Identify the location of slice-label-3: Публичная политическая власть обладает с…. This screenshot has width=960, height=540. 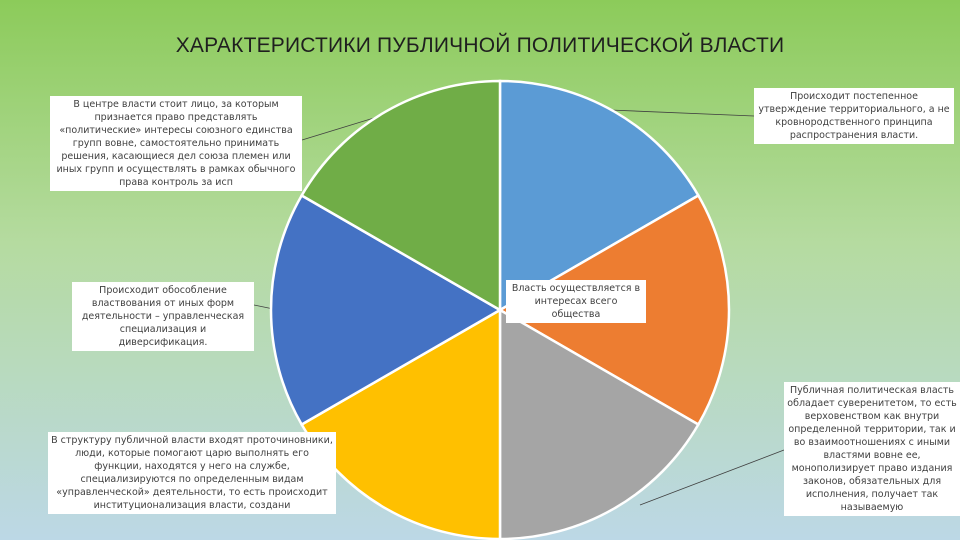
(872, 449).